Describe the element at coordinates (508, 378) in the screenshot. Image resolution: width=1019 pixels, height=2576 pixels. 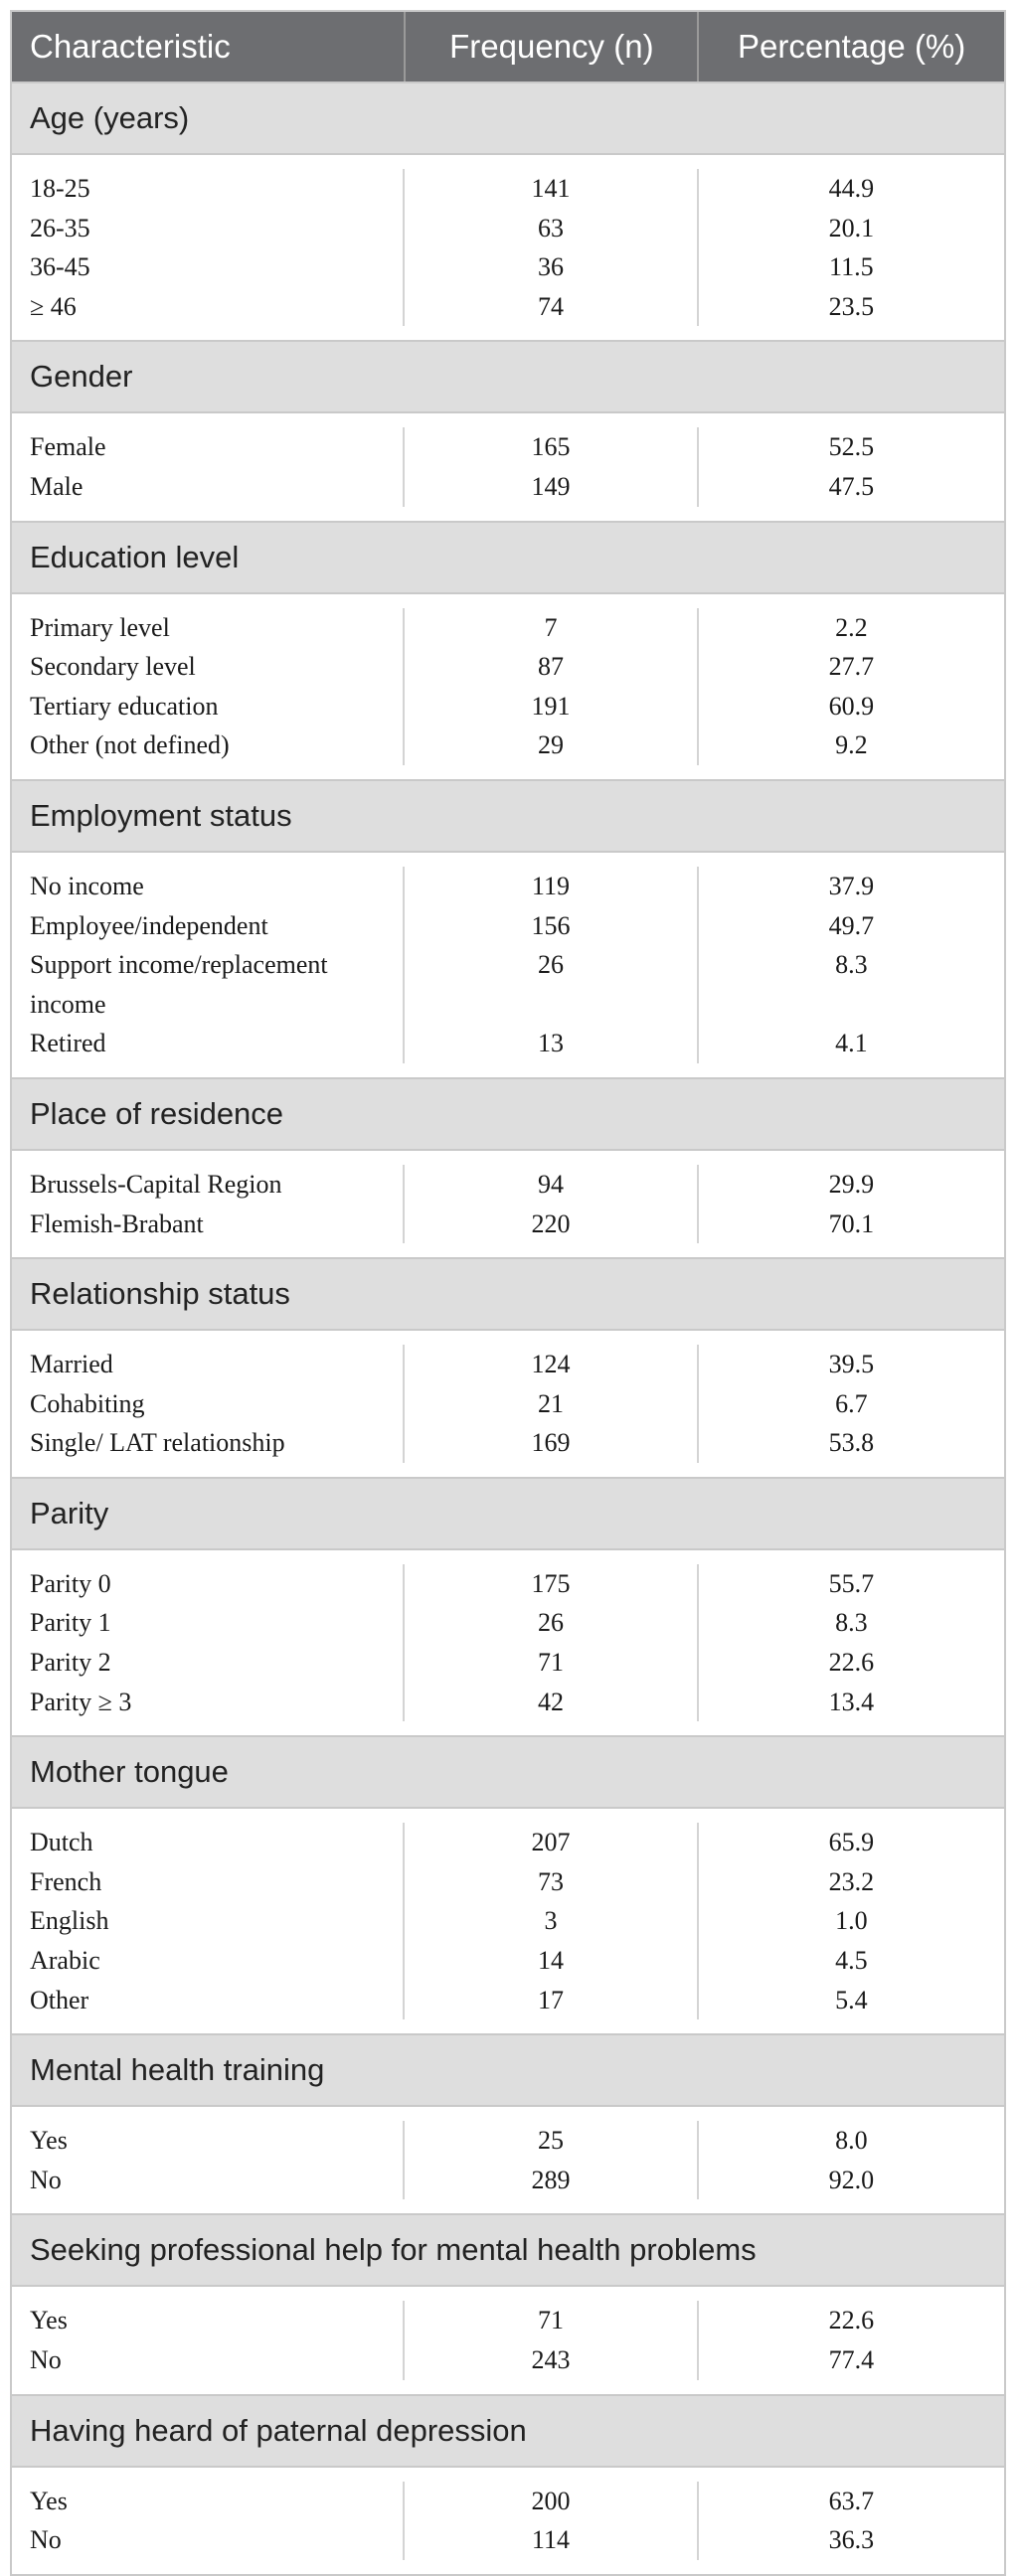
I see `section-header: Gender` at that location.